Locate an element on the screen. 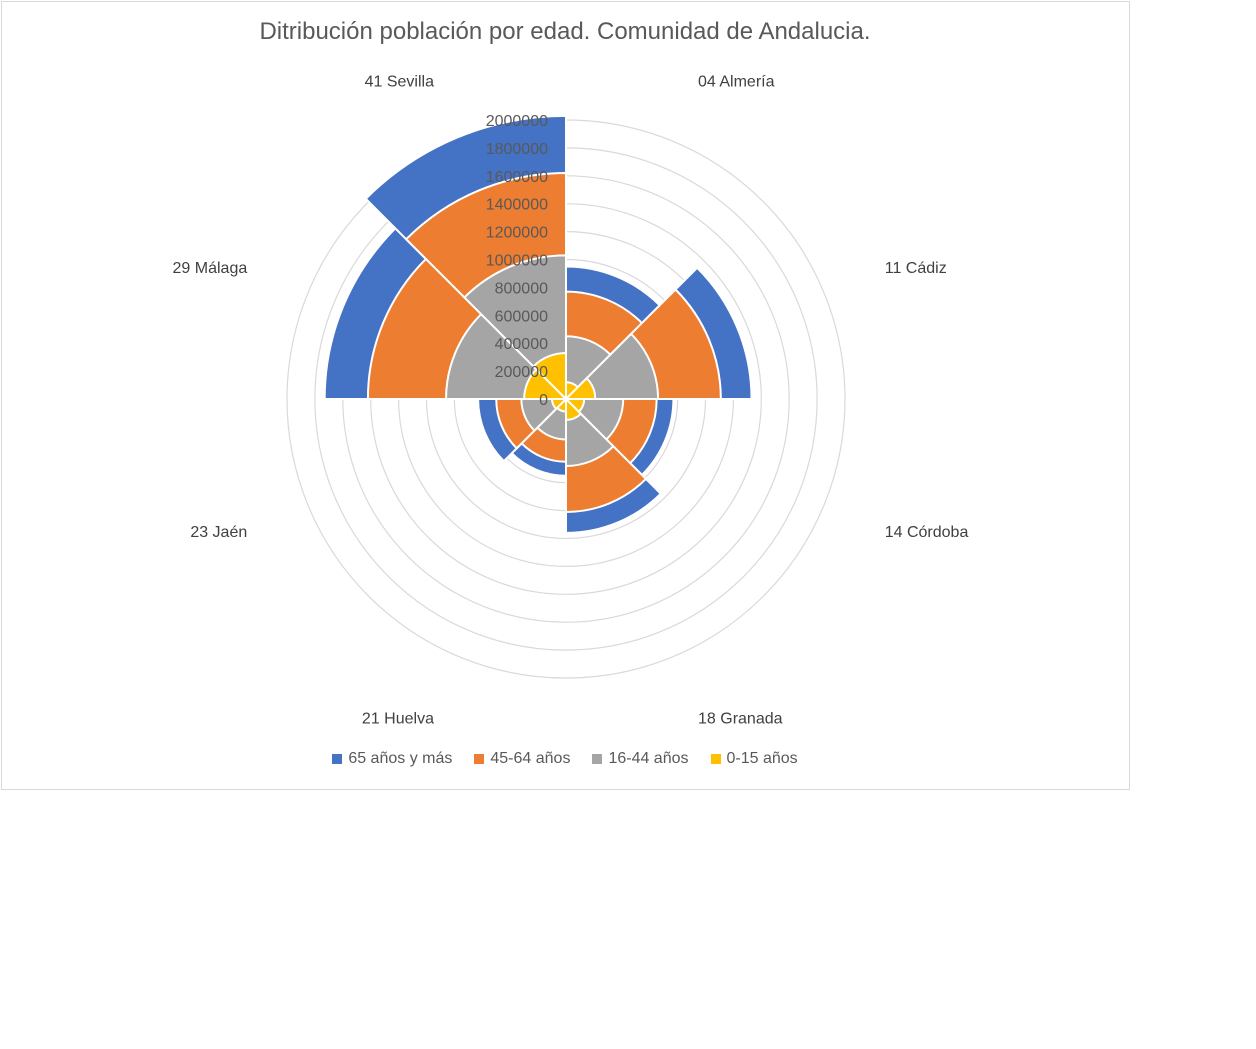  legend-item: 16-44 años is located at coordinates (640, 759).